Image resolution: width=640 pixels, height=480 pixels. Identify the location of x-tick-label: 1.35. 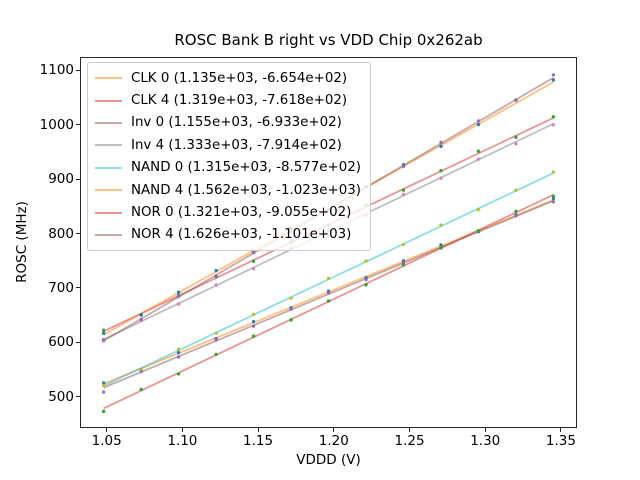
(560, 441).